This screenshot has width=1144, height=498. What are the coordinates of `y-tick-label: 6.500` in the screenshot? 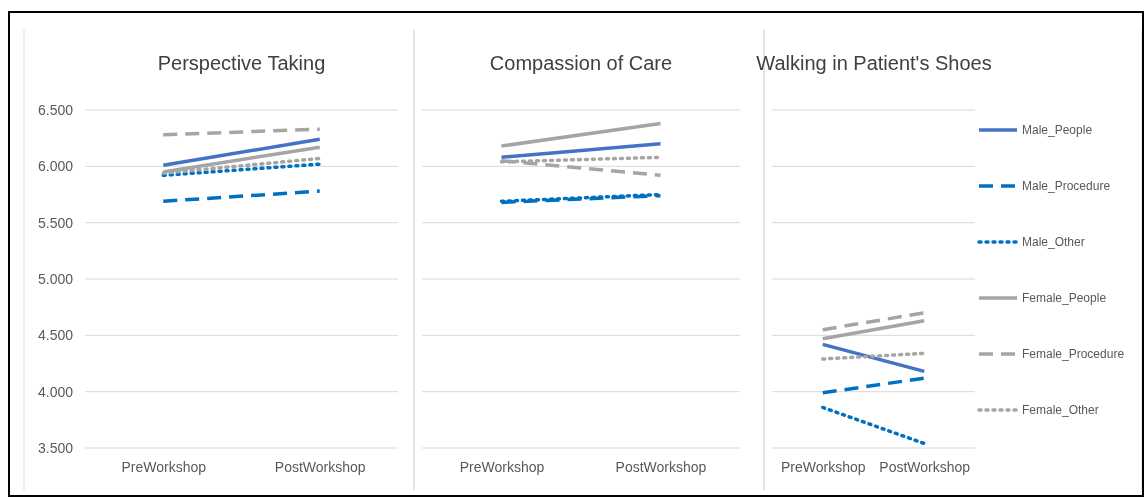 It's located at (55, 109).